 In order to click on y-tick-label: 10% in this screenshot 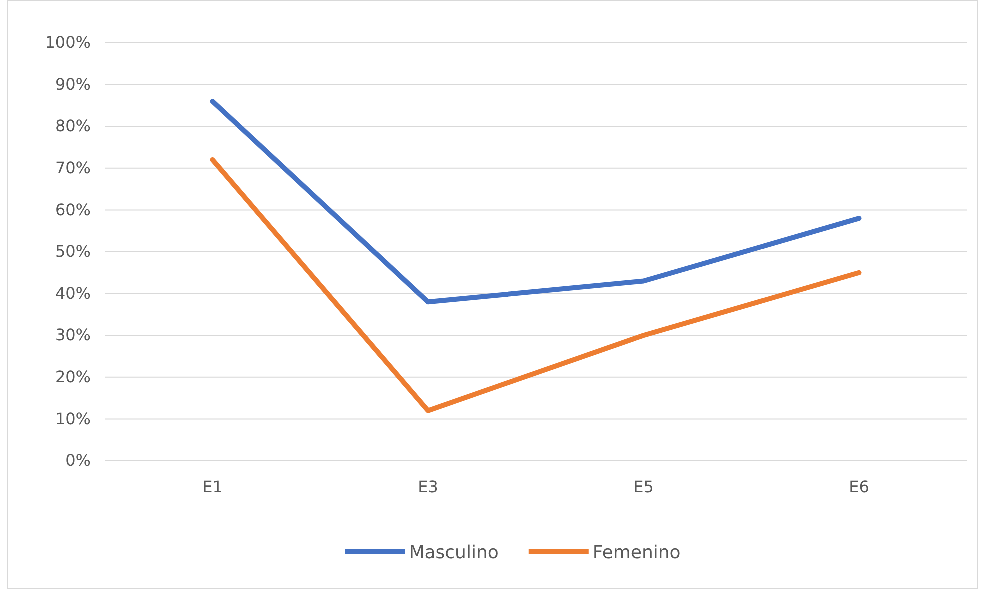, I will do `click(73, 418)`.